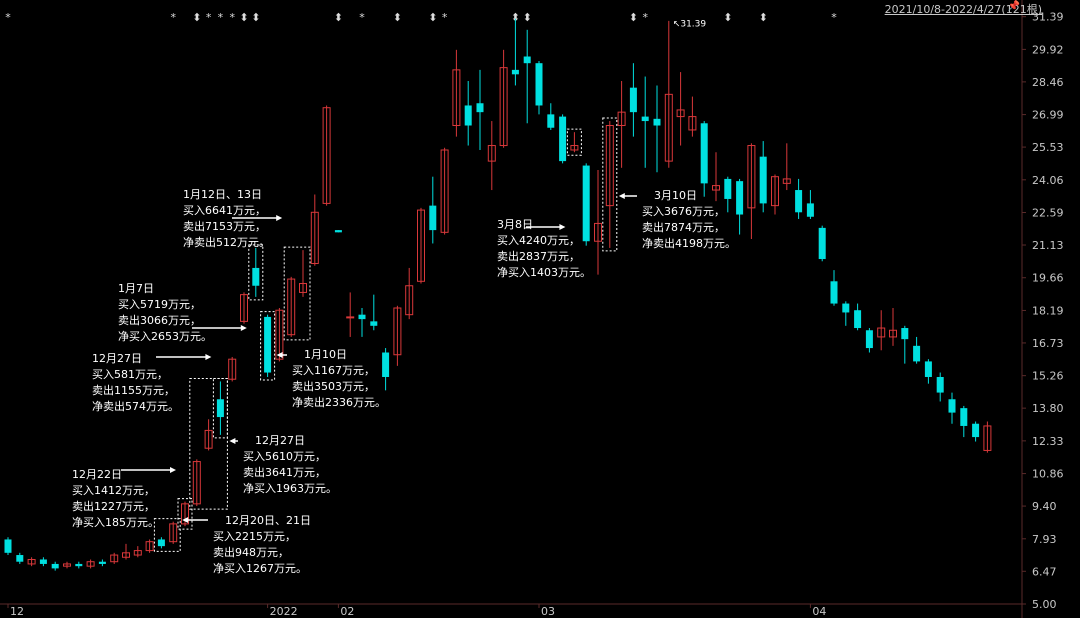 The image size is (1080, 618). I want to click on y-tick-label: 25.53, so click(1048, 147).